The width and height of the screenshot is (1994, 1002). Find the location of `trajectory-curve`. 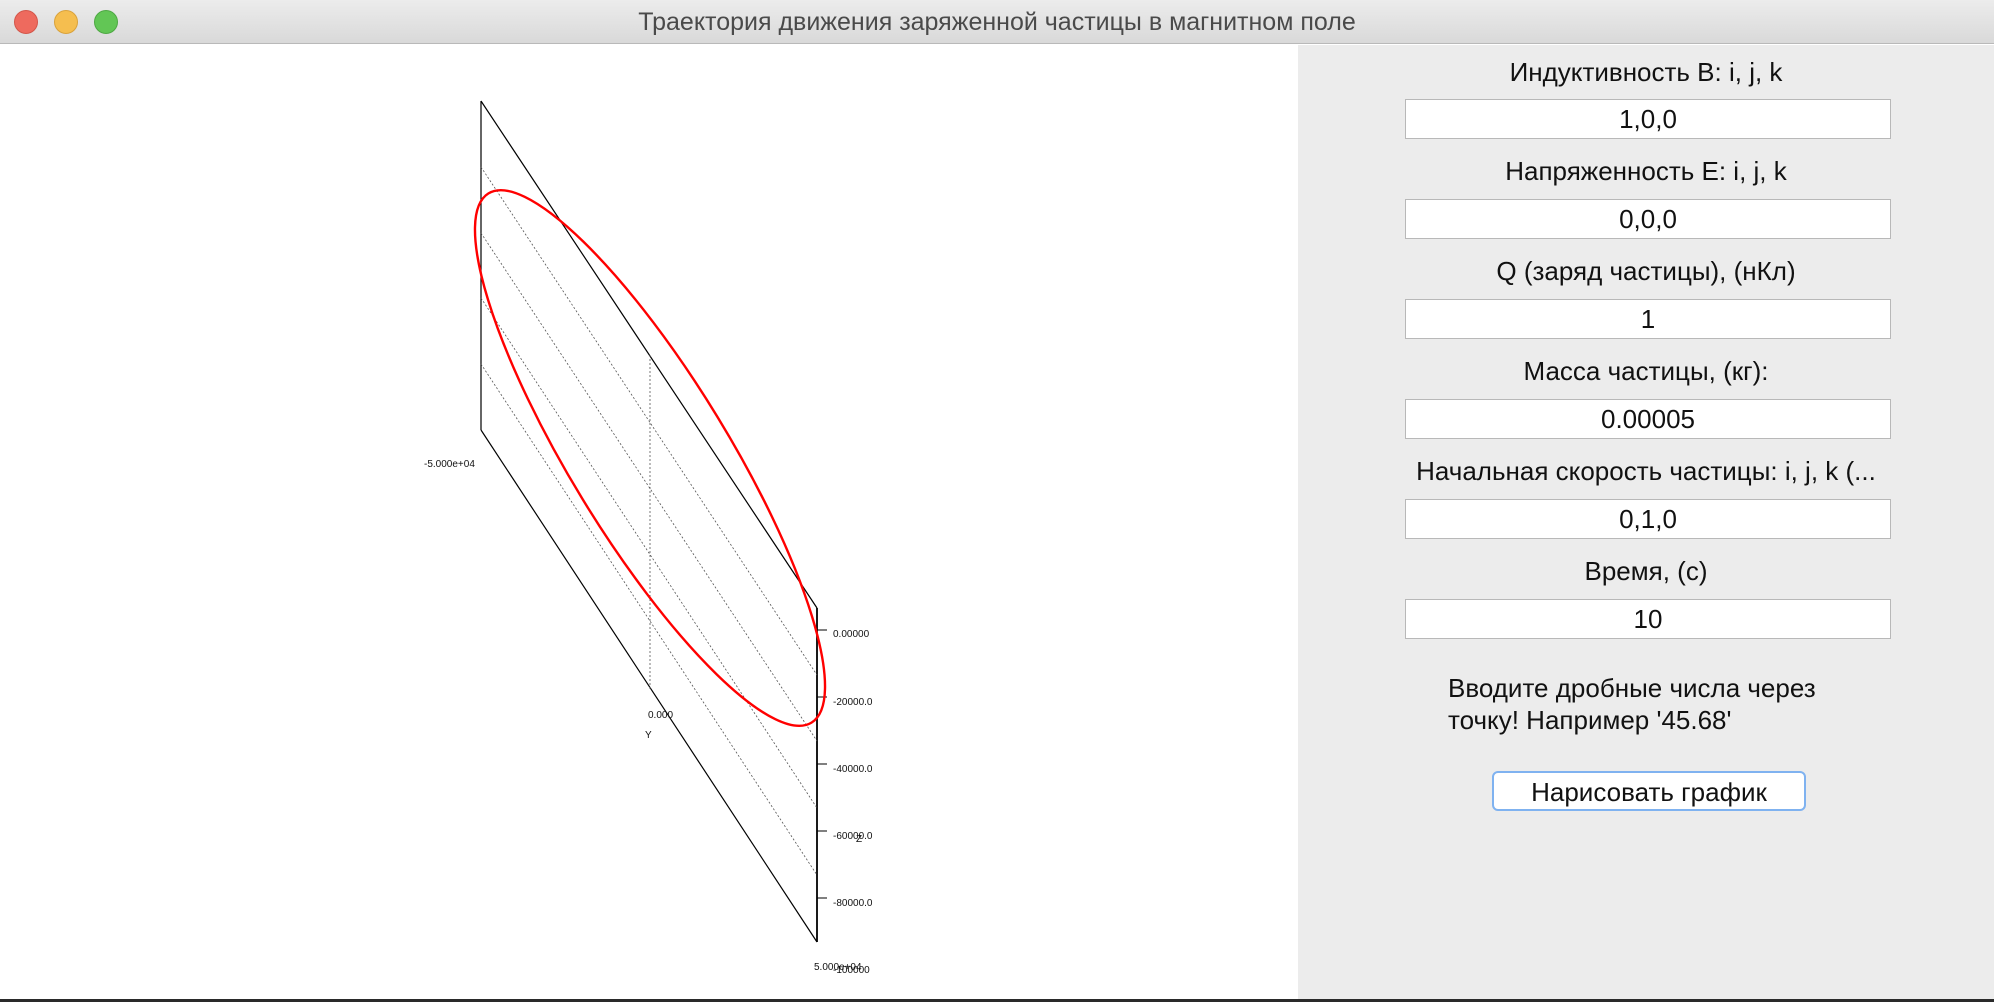

trajectory-curve is located at coordinates (650, 458).